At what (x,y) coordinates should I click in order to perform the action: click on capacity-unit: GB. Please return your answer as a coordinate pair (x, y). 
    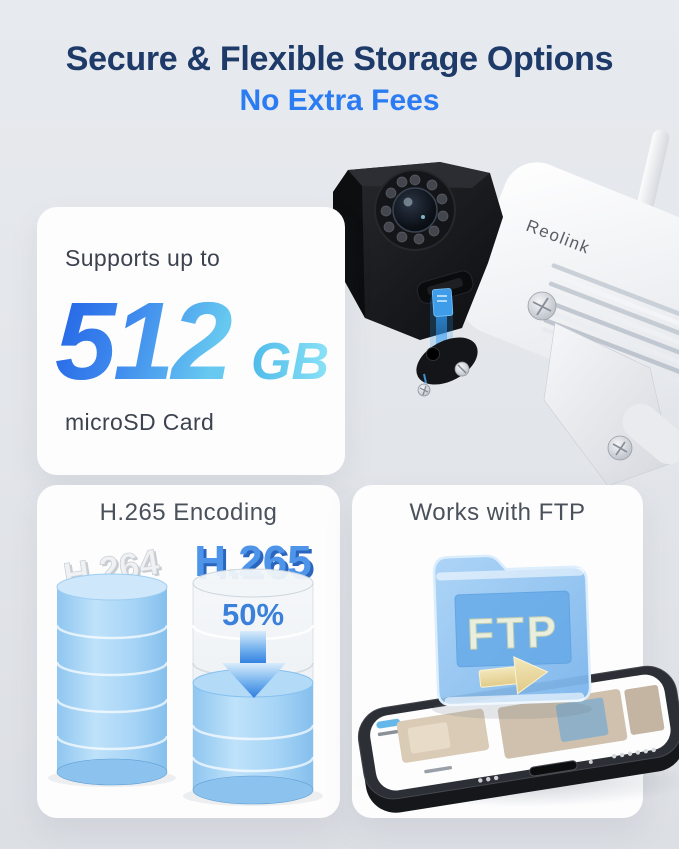
    Looking at the image, I should click on (290, 362).